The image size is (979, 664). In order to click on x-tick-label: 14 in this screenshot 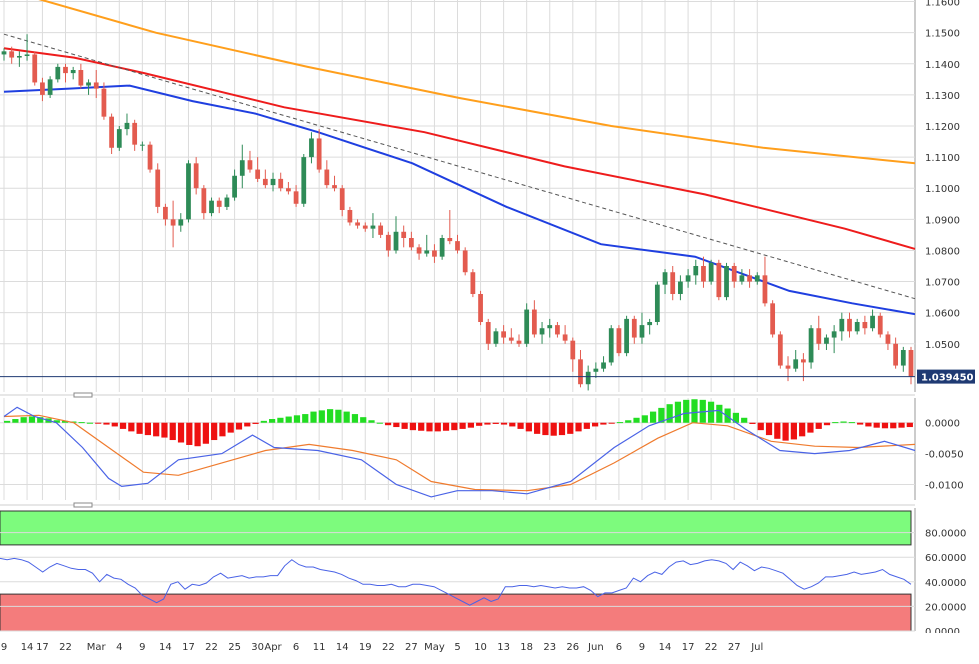, I will do `click(342, 647)`.